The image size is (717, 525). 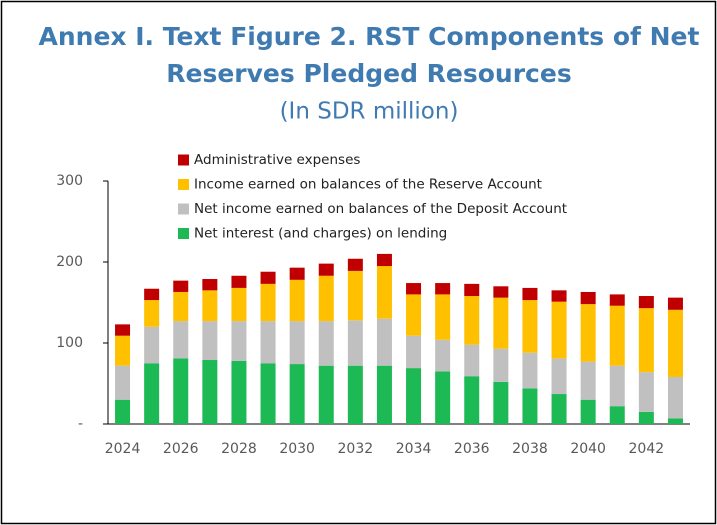 What do you see at coordinates (277, 160) in the screenshot?
I see `legend-label: Administrative expenses` at bounding box center [277, 160].